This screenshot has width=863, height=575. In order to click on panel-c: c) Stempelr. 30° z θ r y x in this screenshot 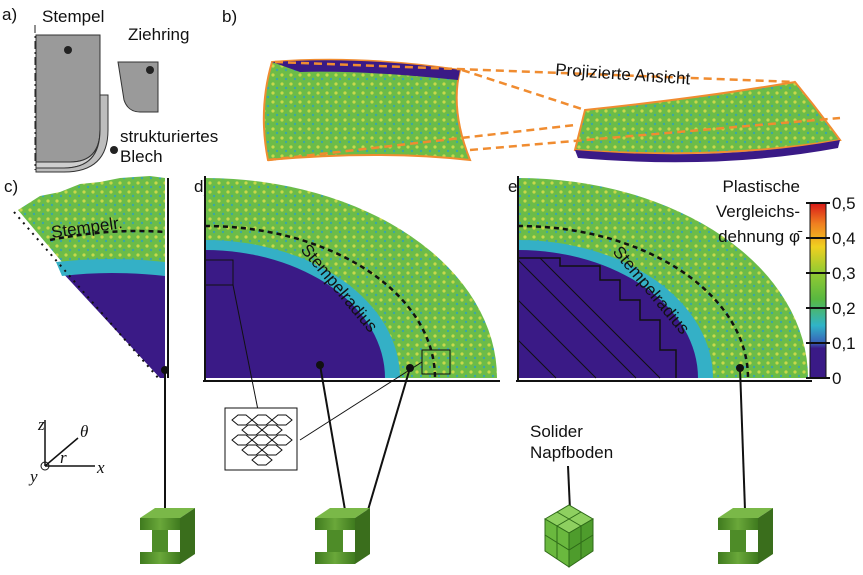, I will do `click(86, 343)`.